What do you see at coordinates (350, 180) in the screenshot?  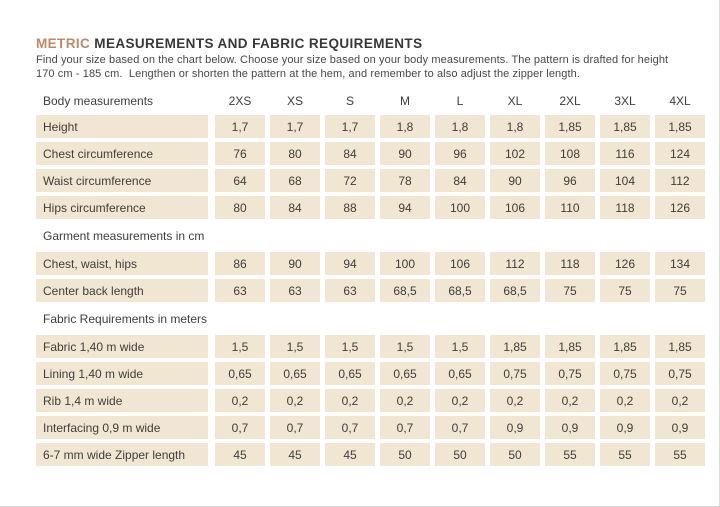 I see `value-cell: 72` at bounding box center [350, 180].